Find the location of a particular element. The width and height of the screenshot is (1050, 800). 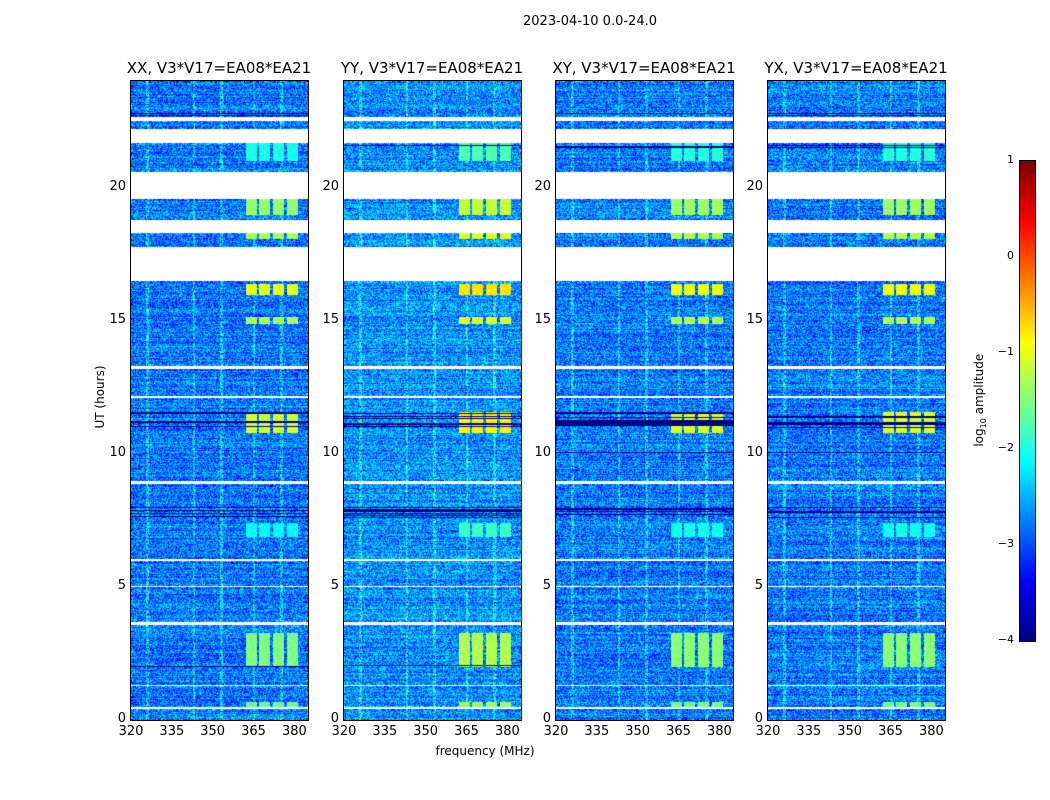

colorbar-tick-label: 1 is located at coordinates (1010, 159).